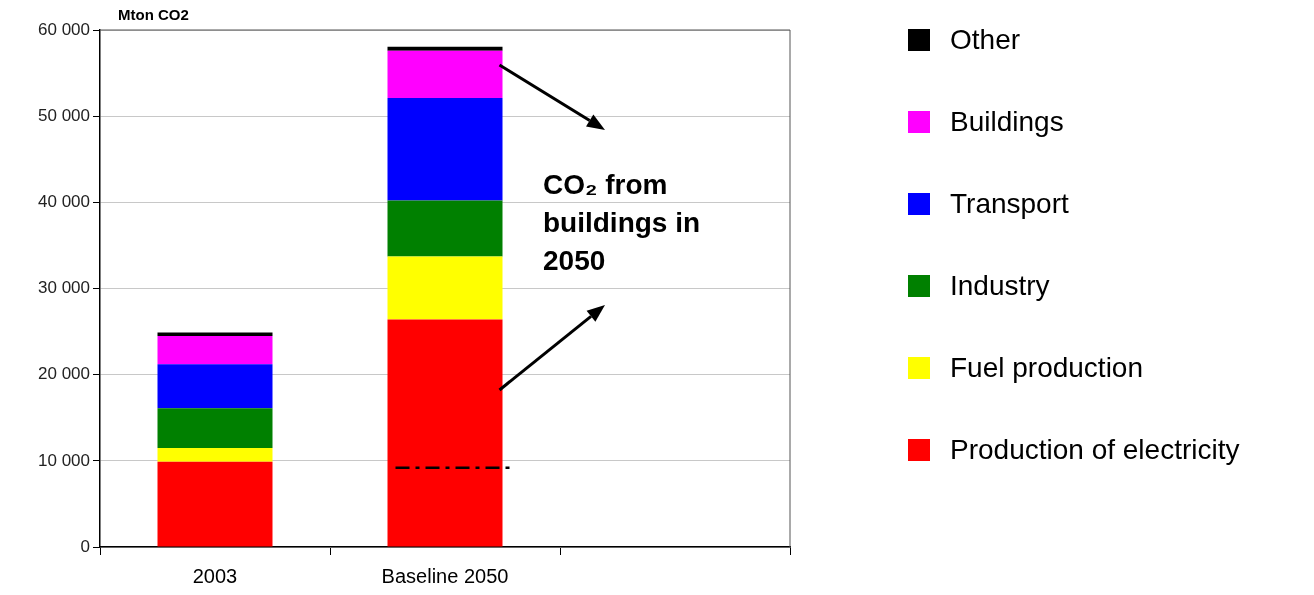 The width and height of the screenshot is (1314, 595). What do you see at coordinates (1000, 286) in the screenshot?
I see `legend-label: Industry` at bounding box center [1000, 286].